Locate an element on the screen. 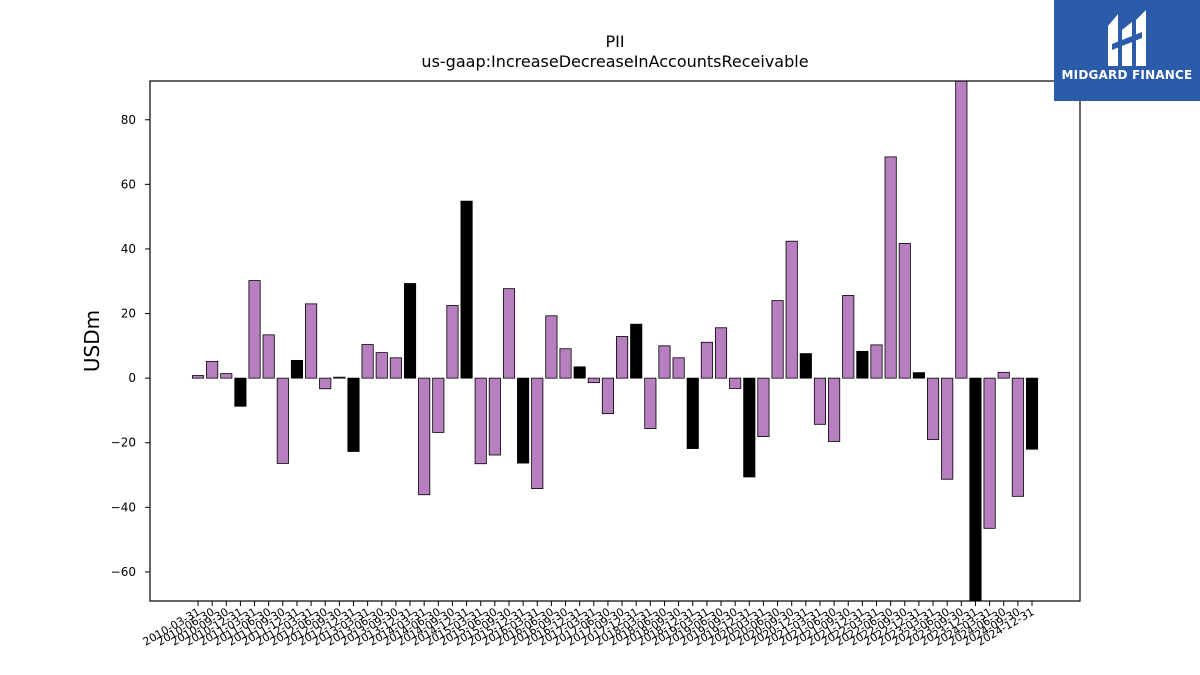 The height and width of the screenshot is (675, 1200). y-tick-label: 20 is located at coordinates (128, 314).